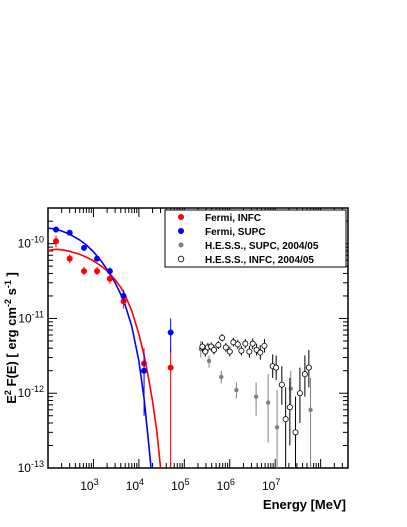  What do you see at coordinates (180, 485) in the screenshot?
I see `x-tick-label: 10⁵` at bounding box center [180, 485].